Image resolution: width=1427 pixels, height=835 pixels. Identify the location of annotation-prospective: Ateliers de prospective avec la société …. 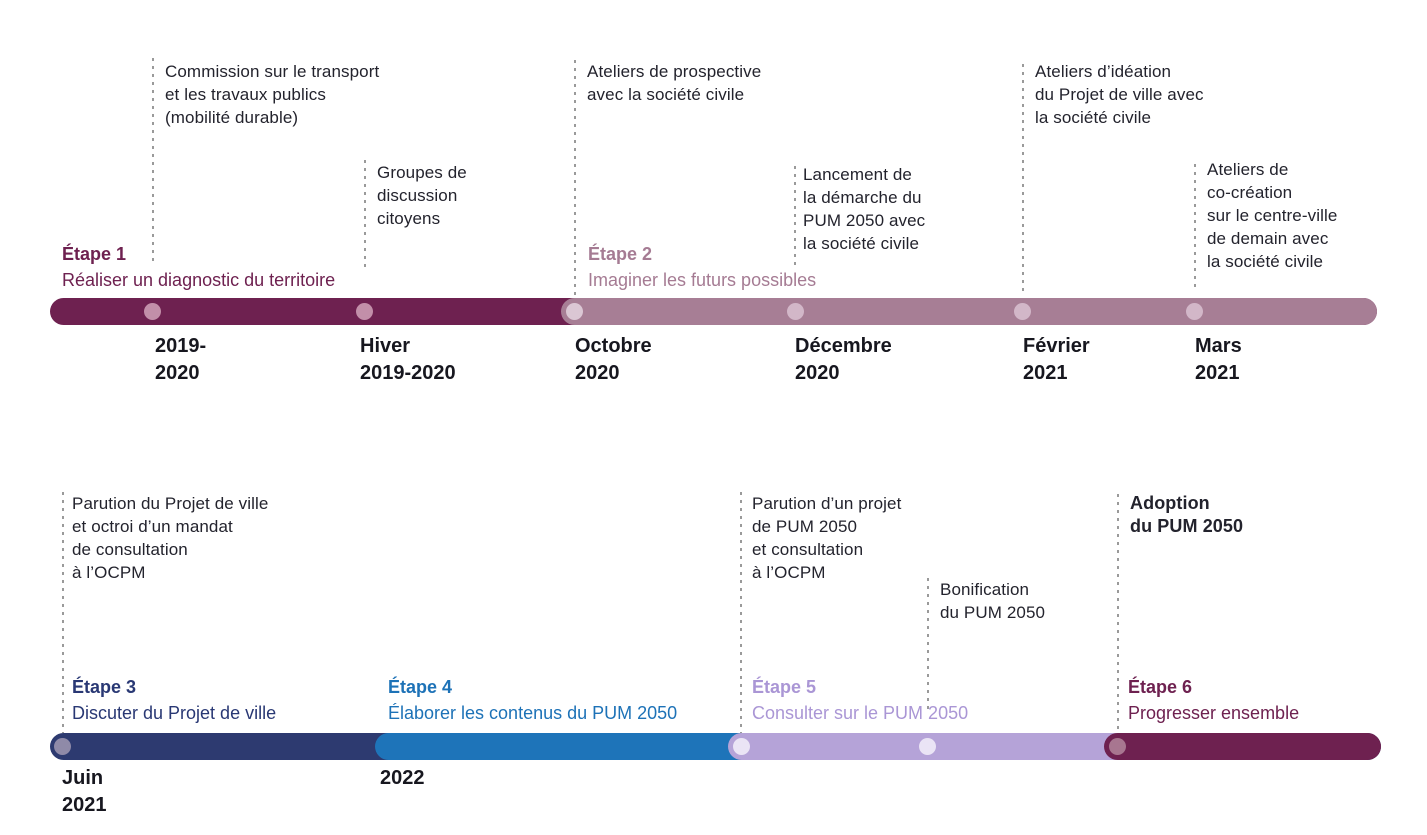
(674, 83).